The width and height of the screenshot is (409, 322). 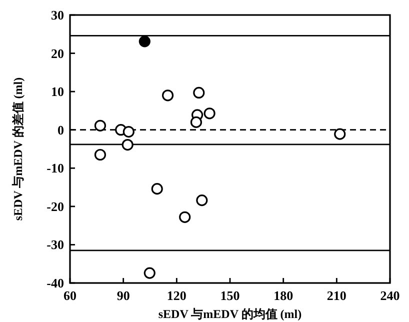 I want to click on x-tick-label: 150, so click(x=230, y=295).